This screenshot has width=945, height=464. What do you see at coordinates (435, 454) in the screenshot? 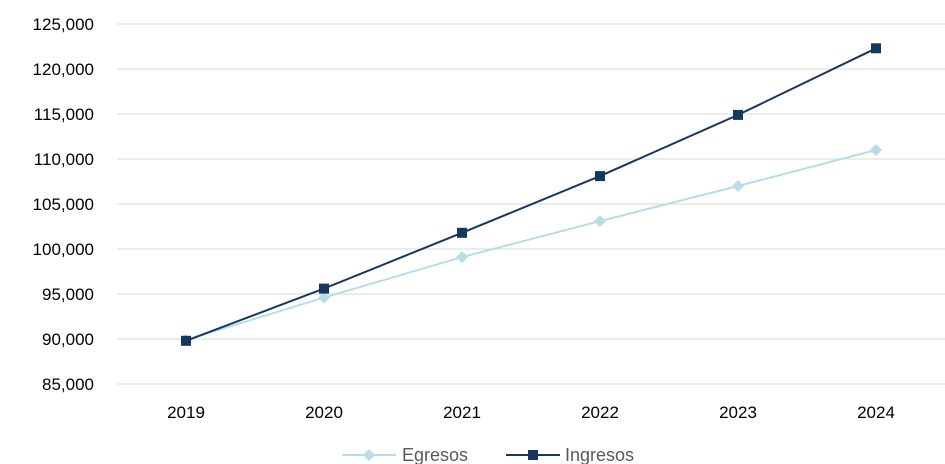
I see `legend-label: Egresos` at bounding box center [435, 454].